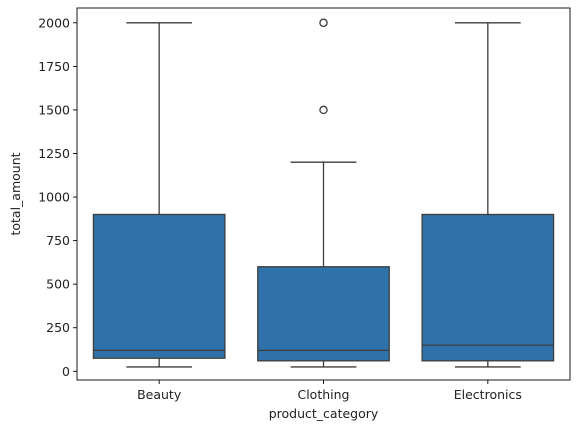 This screenshot has width=580, height=433. Describe the element at coordinates (58, 327) in the screenshot. I see `y-tick-label: 250` at that location.